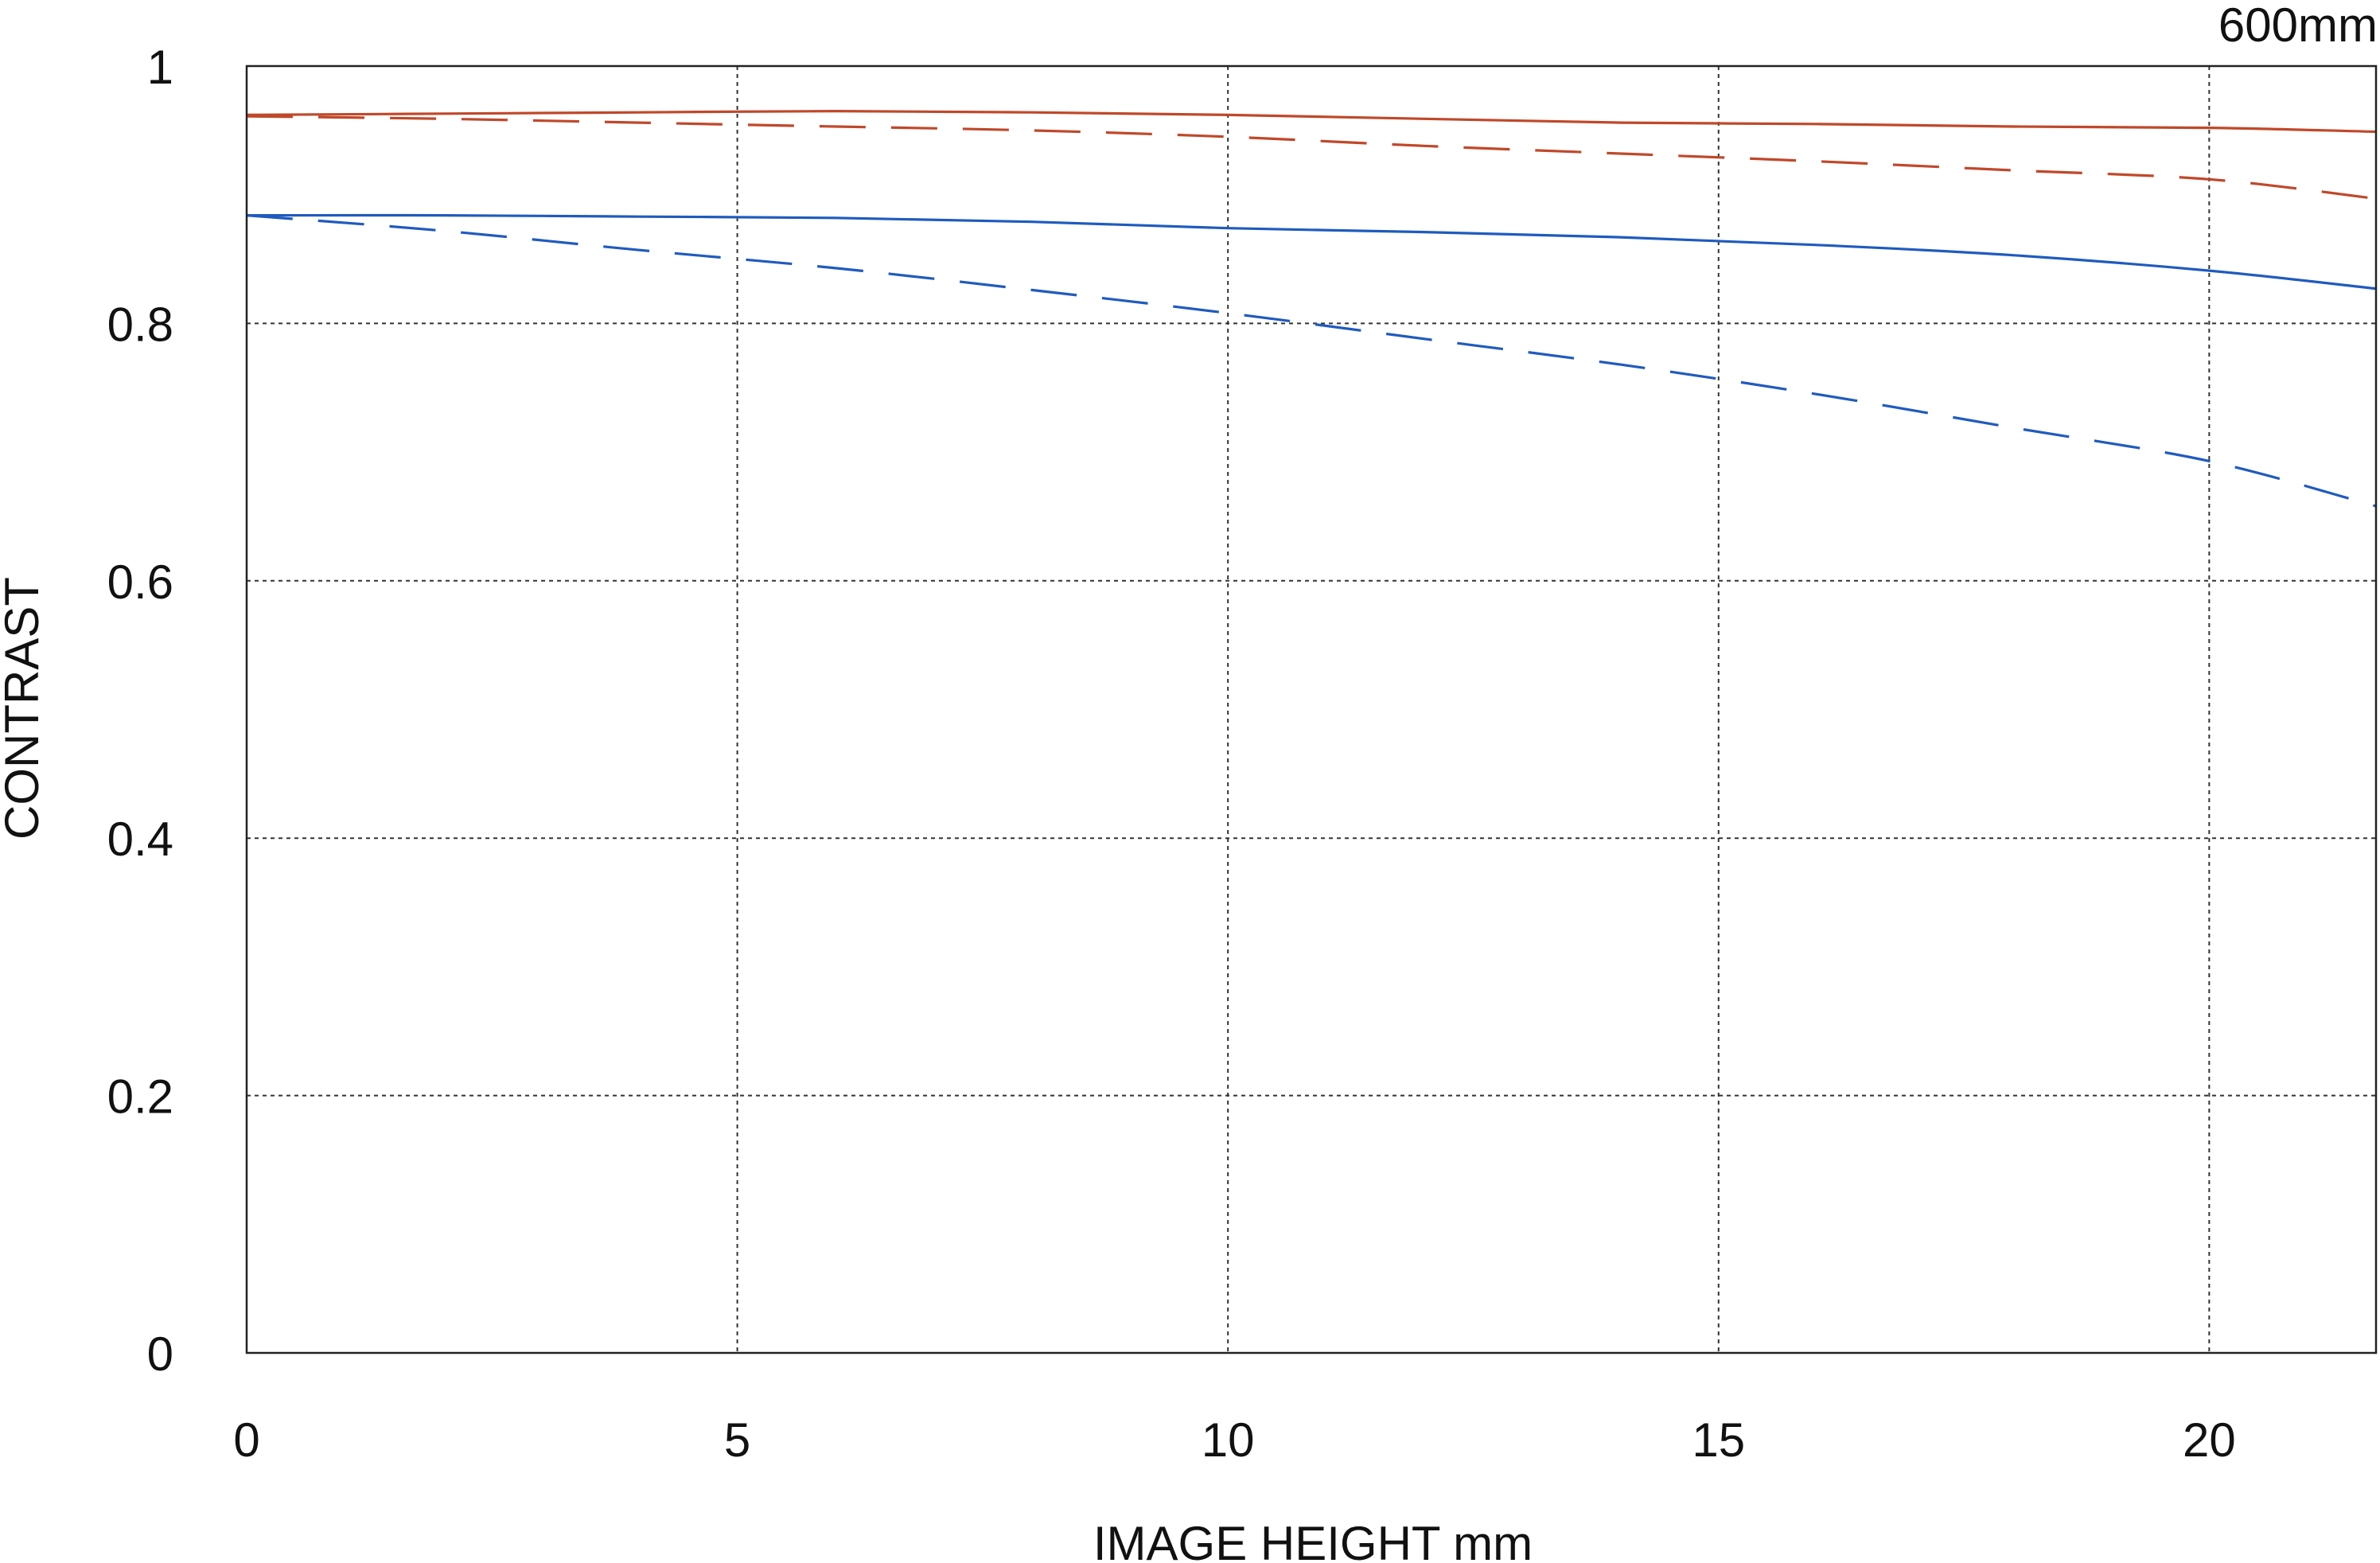 This screenshot has width=2380, height=1563. What do you see at coordinates (1311, 252) in the screenshot?
I see `series-line-3-solid` at bounding box center [1311, 252].